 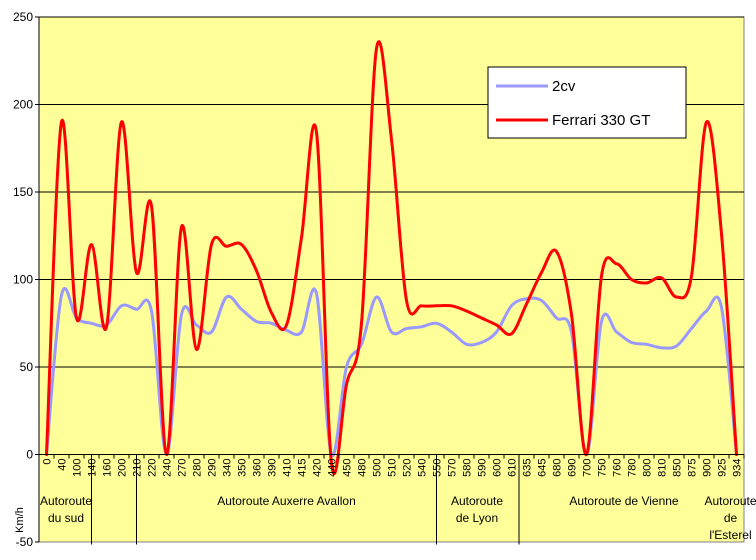 I want to click on y-tick-label: 150, so click(x=23, y=192).